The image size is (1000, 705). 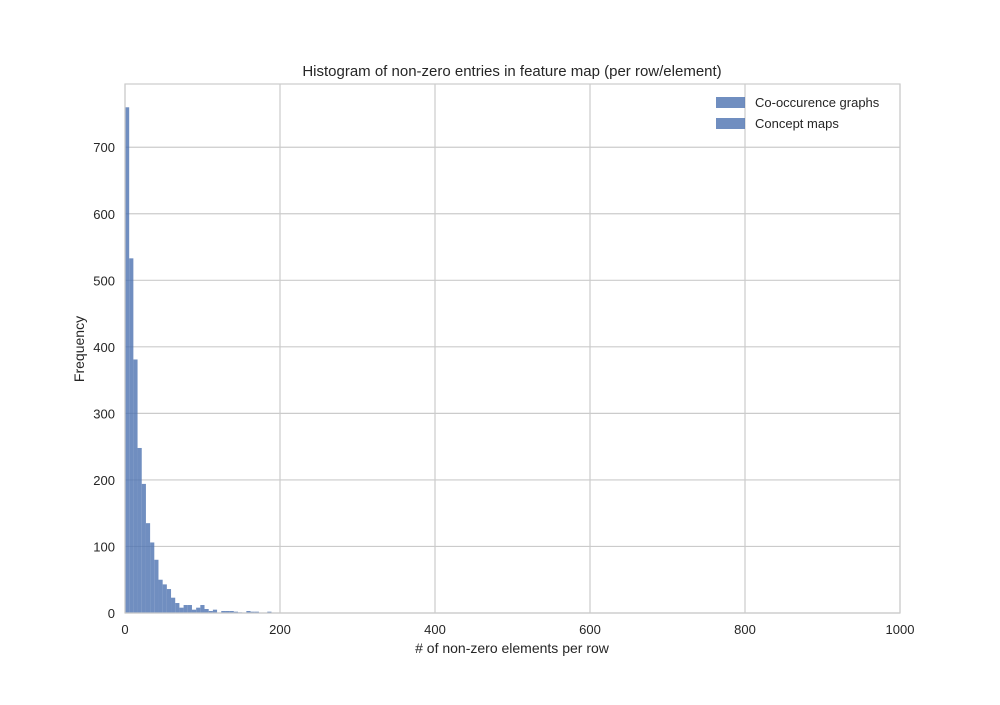 What do you see at coordinates (104, 480) in the screenshot?
I see `y-tick-label-2: 200` at bounding box center [104, 480].